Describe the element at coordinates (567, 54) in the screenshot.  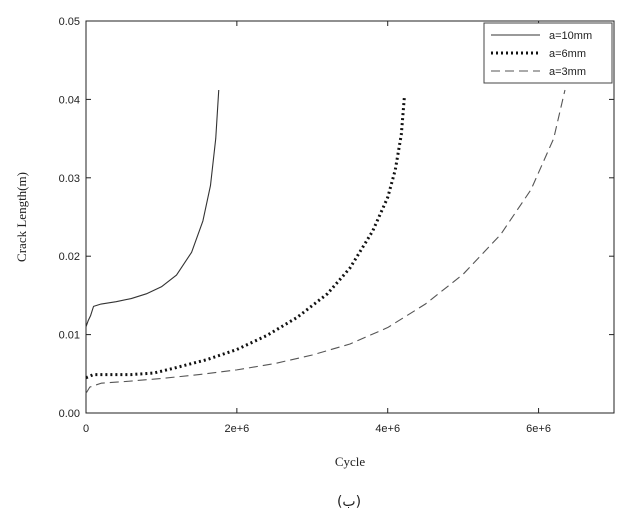
I see `legend-label: a=6mm` at that location.